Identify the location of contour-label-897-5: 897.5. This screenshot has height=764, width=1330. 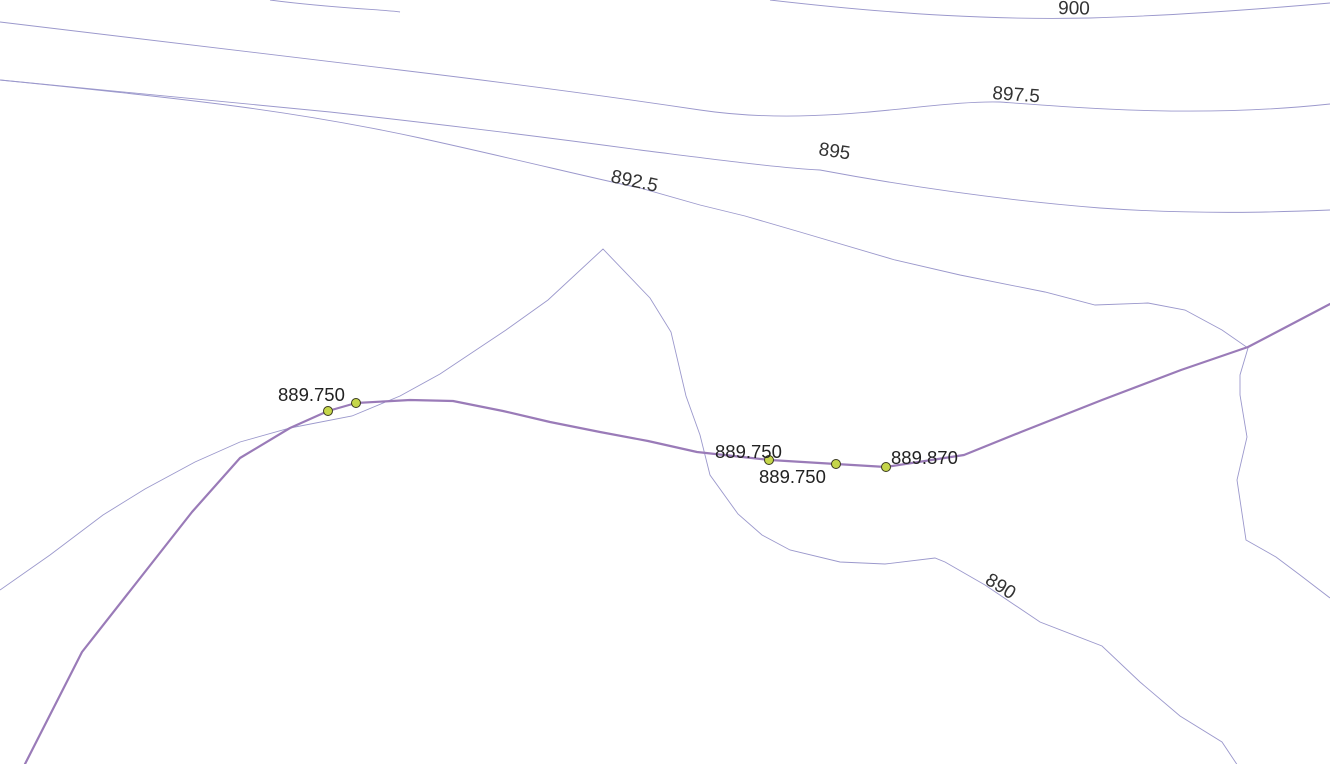
(1016, 95).